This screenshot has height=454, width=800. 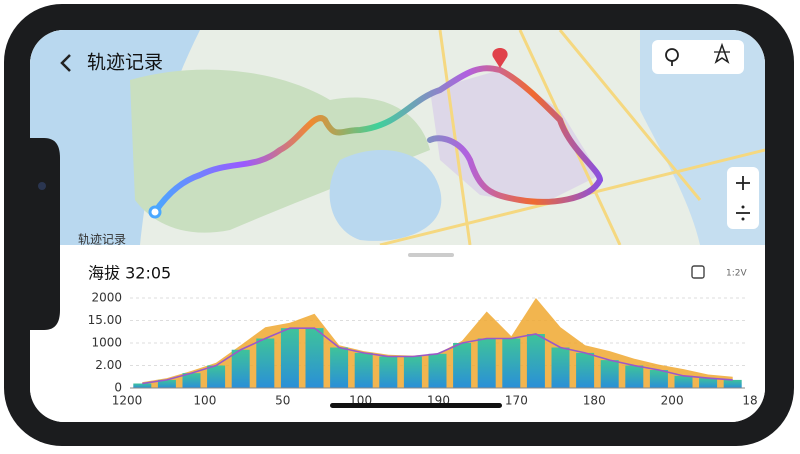 I want to click on start-marker, so click(x=155, y=212).